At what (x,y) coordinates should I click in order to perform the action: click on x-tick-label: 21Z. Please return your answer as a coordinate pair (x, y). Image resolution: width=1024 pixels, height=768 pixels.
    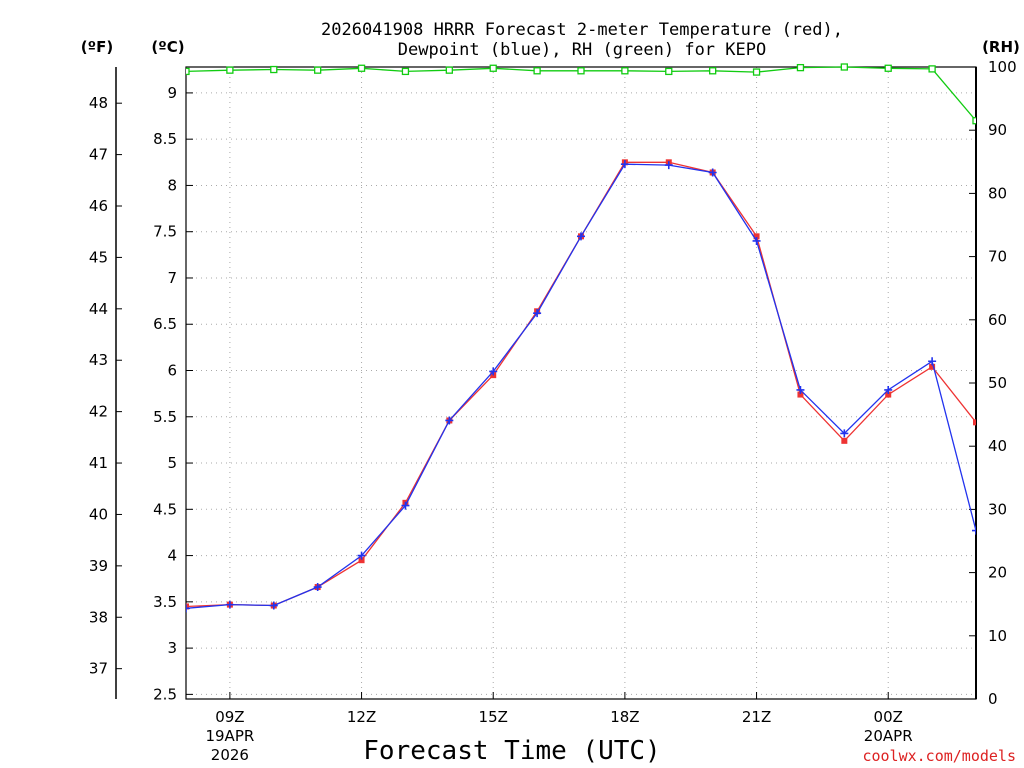
    Looking at the image, I should click on (756, 717).